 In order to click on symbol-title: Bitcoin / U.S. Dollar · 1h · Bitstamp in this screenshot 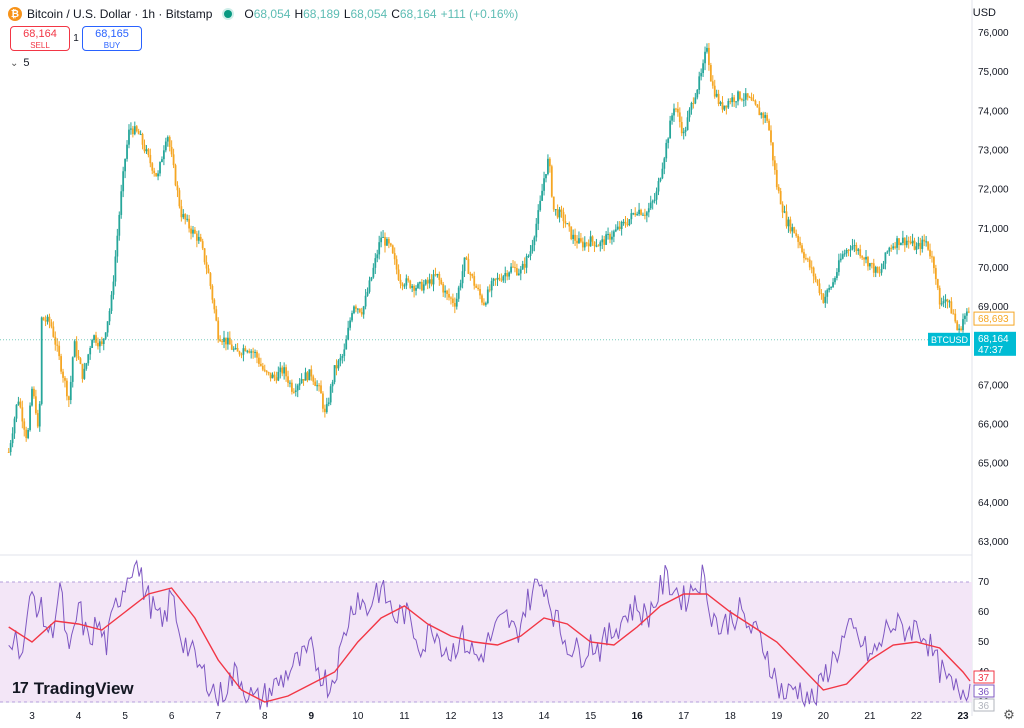, I will do `click(120, 14)`.